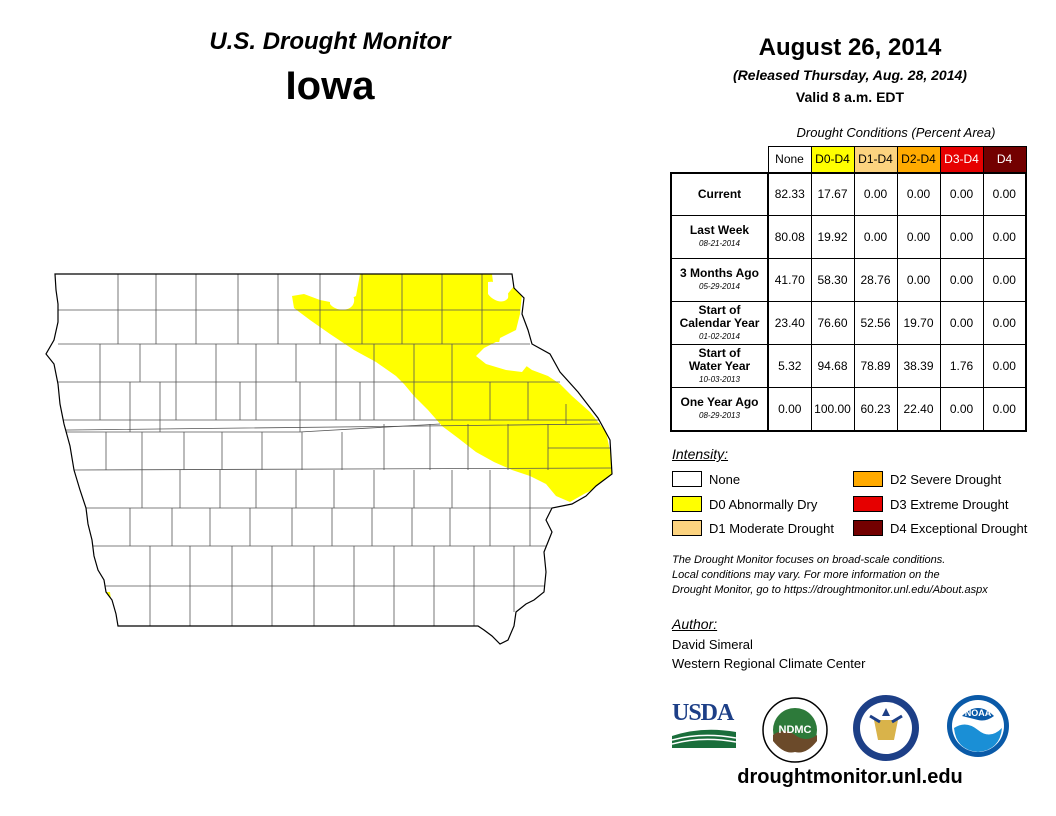 Image resolution: width=1056 pixels, height=816 pixels. I want to click on row-label-text-2: Calendar Year, so click(719, 322).